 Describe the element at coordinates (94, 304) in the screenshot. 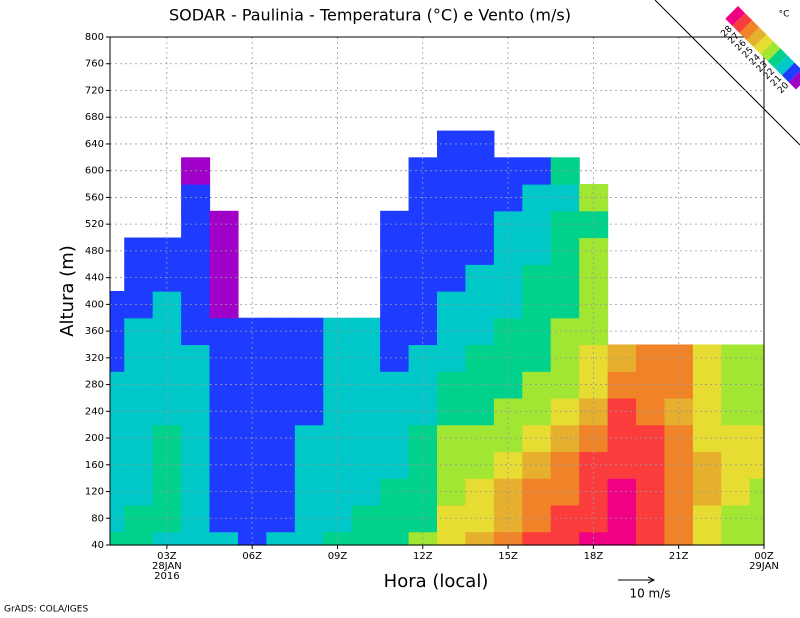

I see `y-tick-label: 400` at that location.